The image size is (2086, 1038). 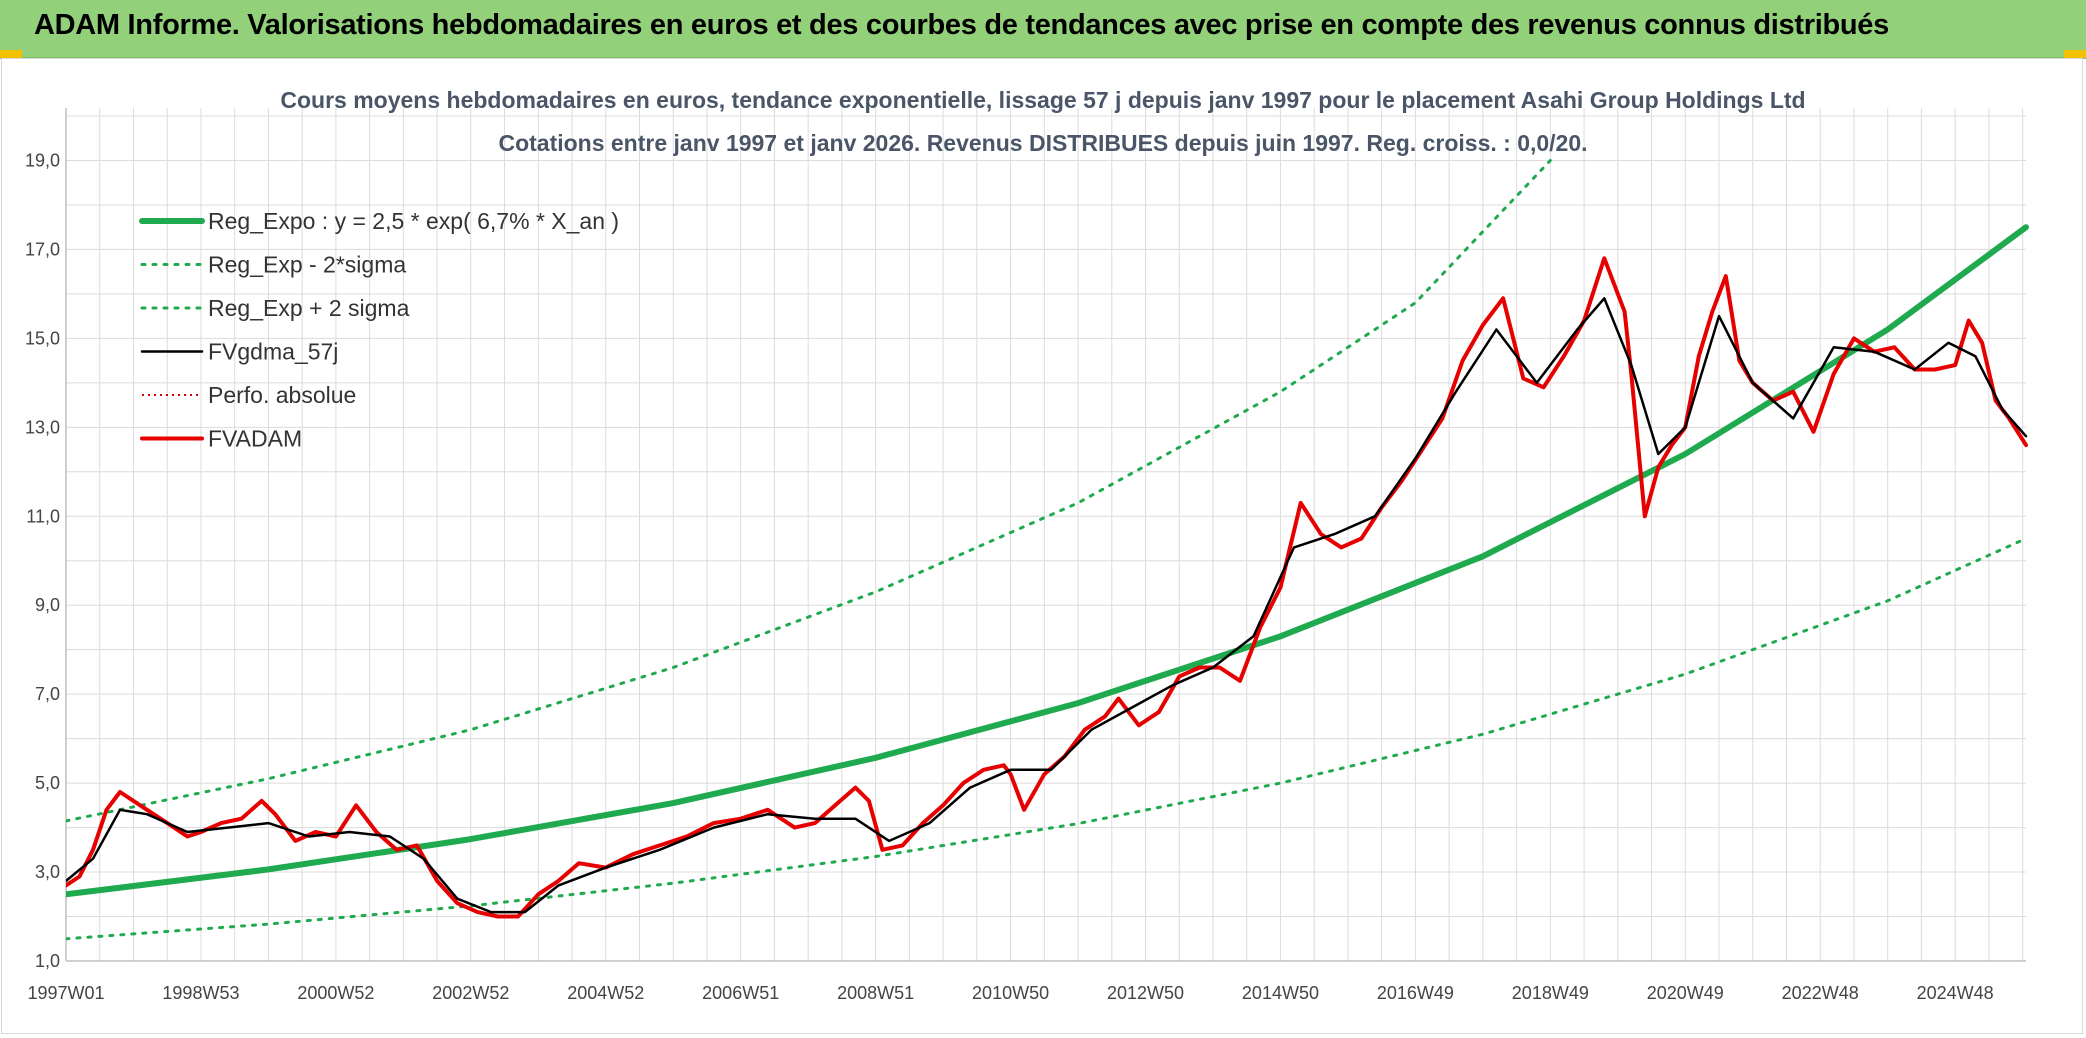 I want to click on y-tick-label: 11,0, so click(x=43, y=516).